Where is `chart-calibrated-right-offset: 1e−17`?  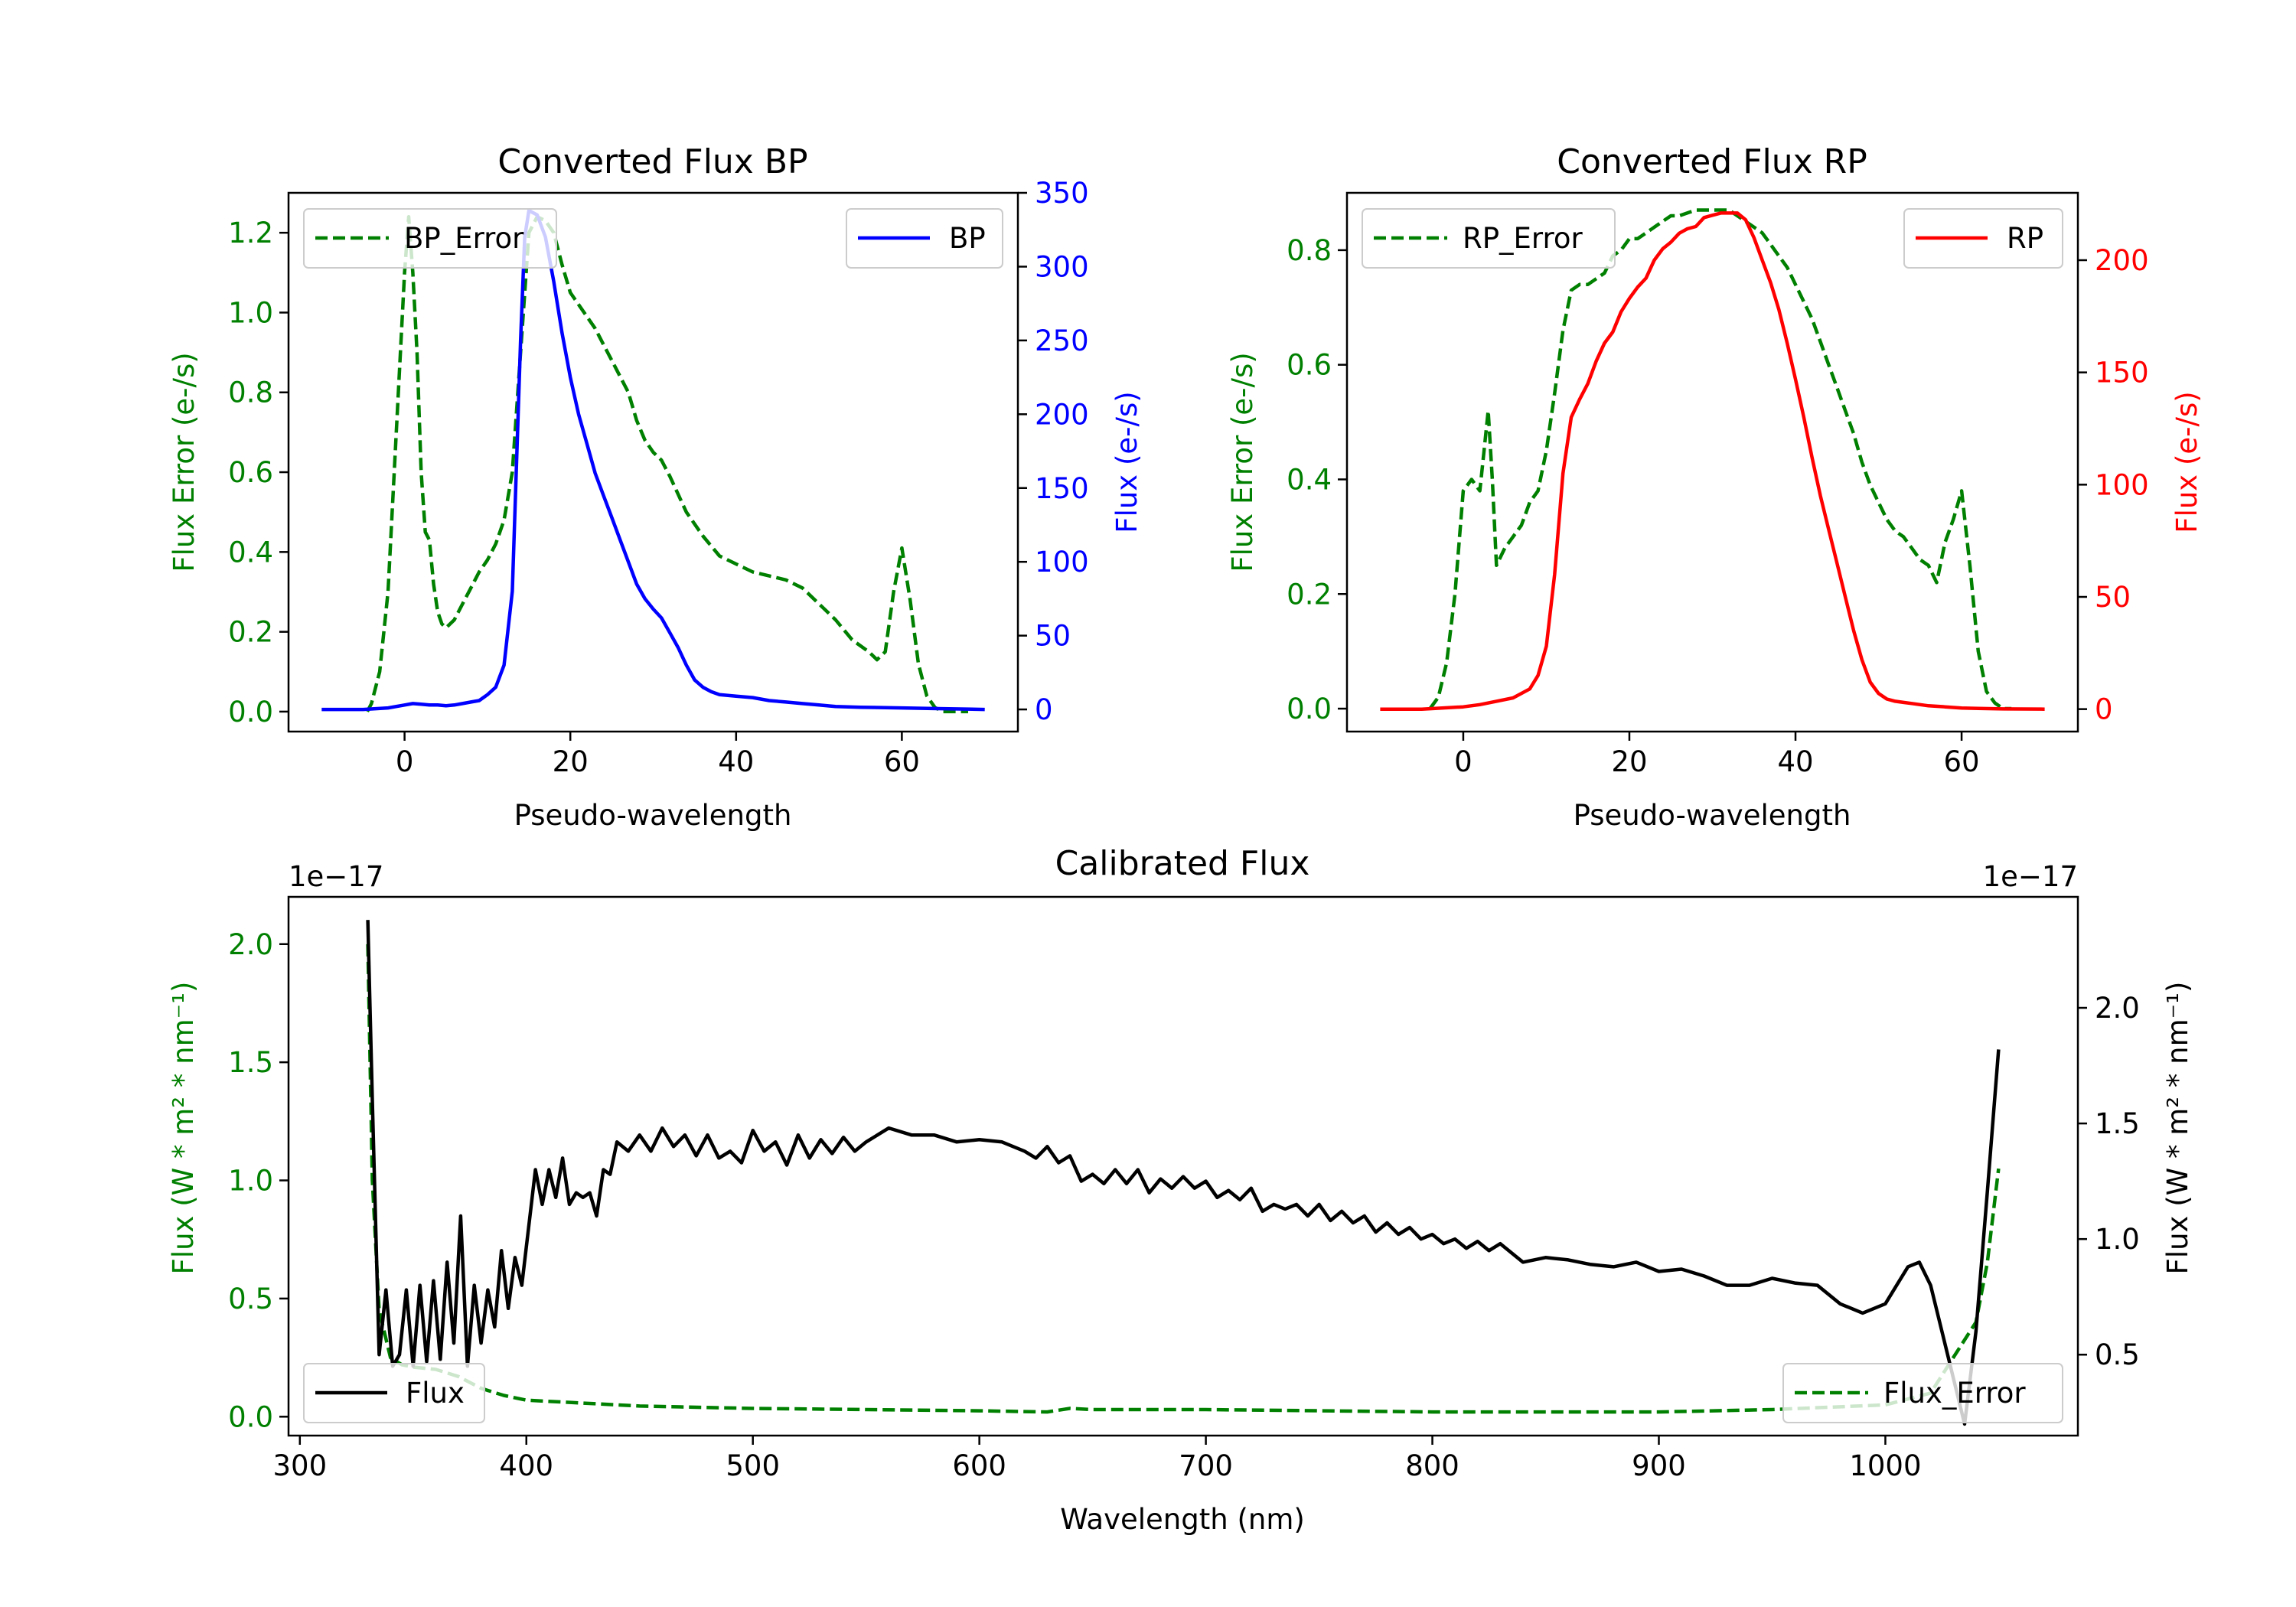
chart-calibrated-right-offset: 1e−17 is located at coordinates (2030, 876).